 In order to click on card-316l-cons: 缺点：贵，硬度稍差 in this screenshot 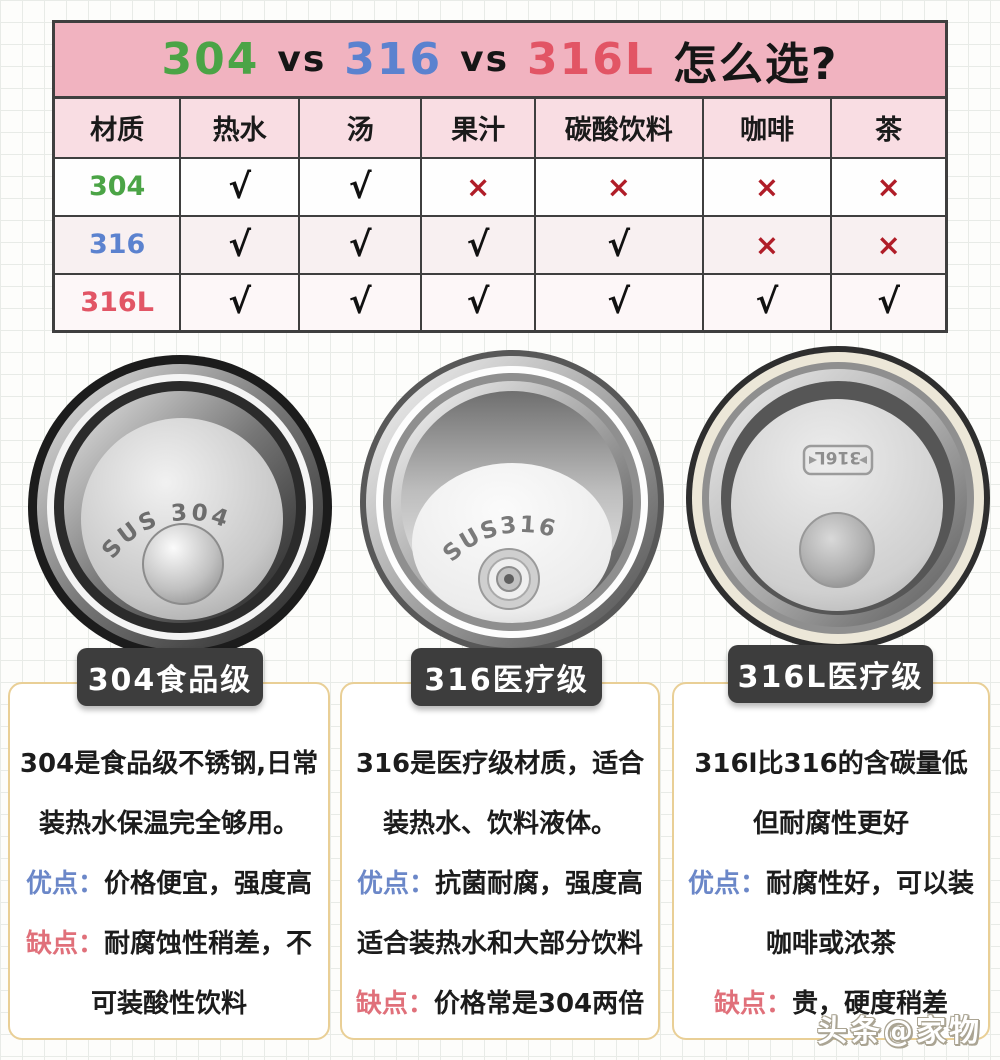, I will do `click(831, 1004)`.